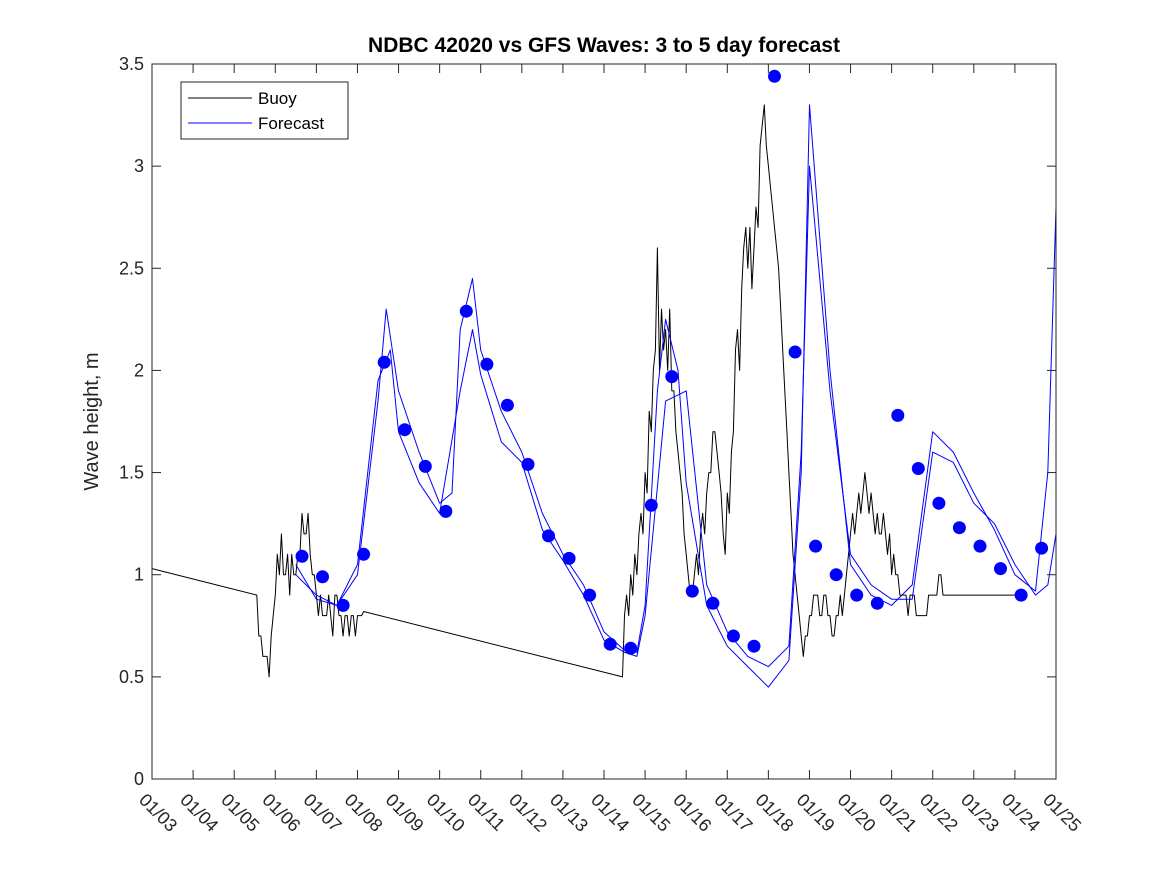 The height and width of the screenshot is (875, 1167). What do you see at coordinates (139, 575) in the screenshot?
I see `y-tick-label: 1` at bounding box center [139, 575].